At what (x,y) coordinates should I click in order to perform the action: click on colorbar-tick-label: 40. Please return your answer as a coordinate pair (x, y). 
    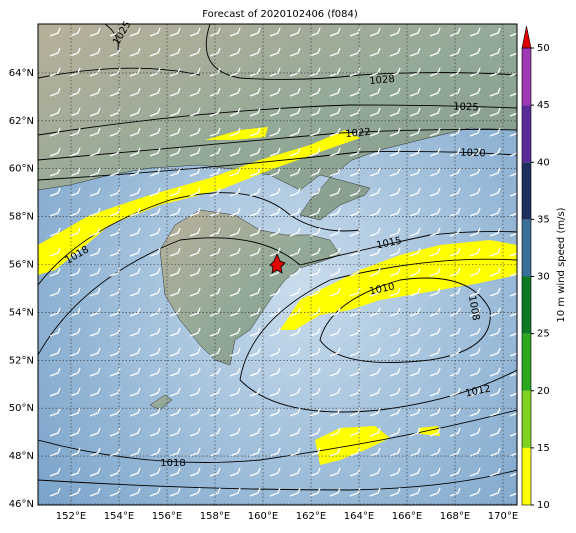
    Looking at the image, I should click on (543, 162).